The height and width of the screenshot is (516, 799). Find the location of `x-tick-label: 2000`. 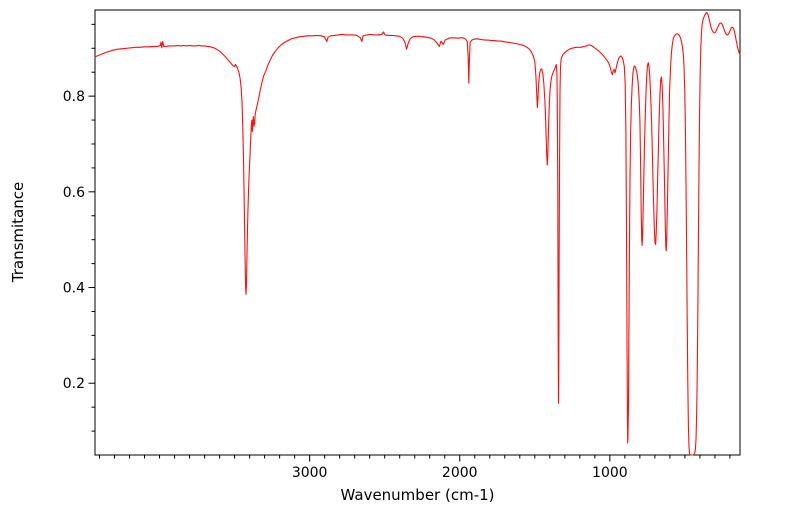

x-tick-label: 2000 is located at coordinates (460, 473).